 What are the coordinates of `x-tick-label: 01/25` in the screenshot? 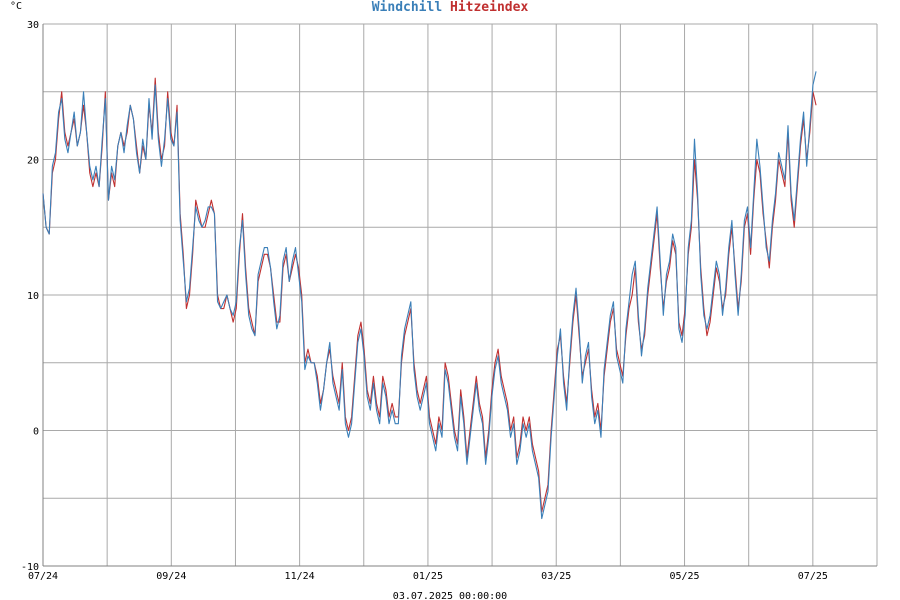 It's located at (428, 576).